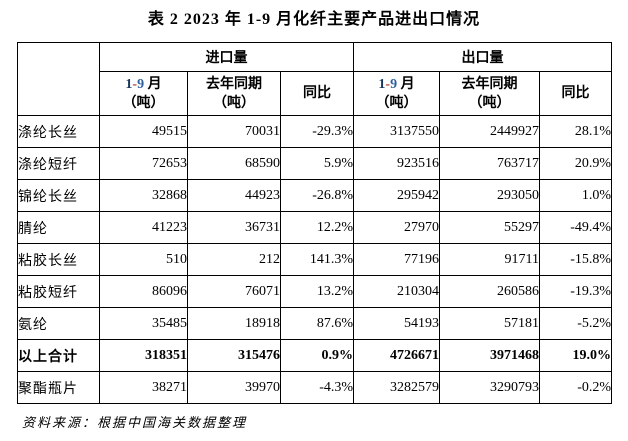 This screenshot has width=628, height=441. Describe the element at coordinates (490, 259) in the screenshot. I see `export-lastyear-cell: 91711` at that location.